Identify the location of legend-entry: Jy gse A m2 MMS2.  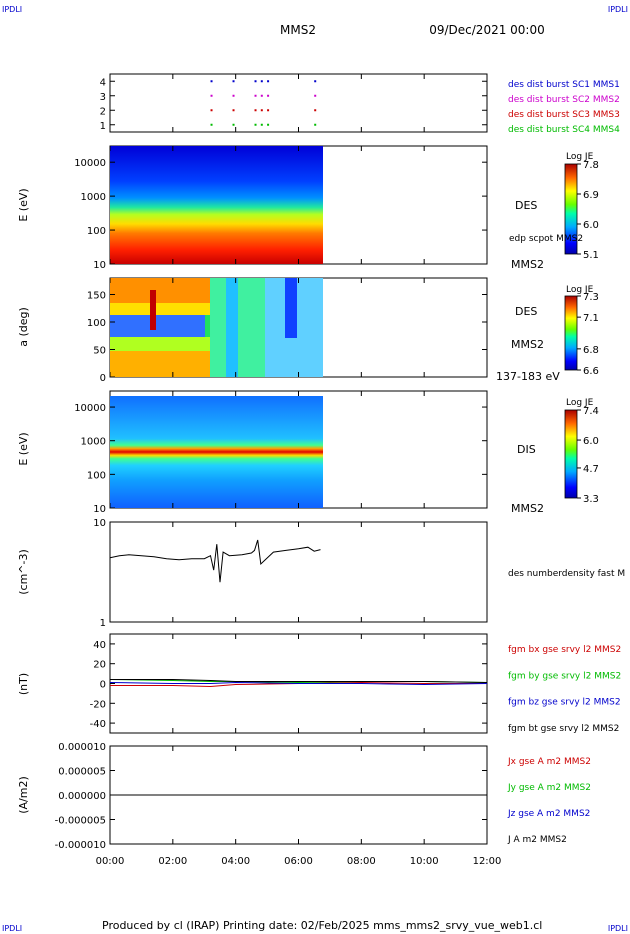
(549, 788).